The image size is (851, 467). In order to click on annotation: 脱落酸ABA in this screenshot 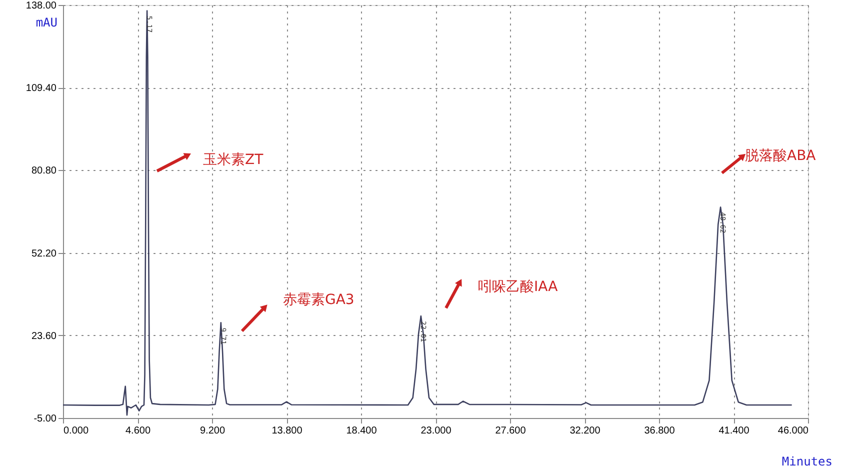, I will do `click(780, 156)`.